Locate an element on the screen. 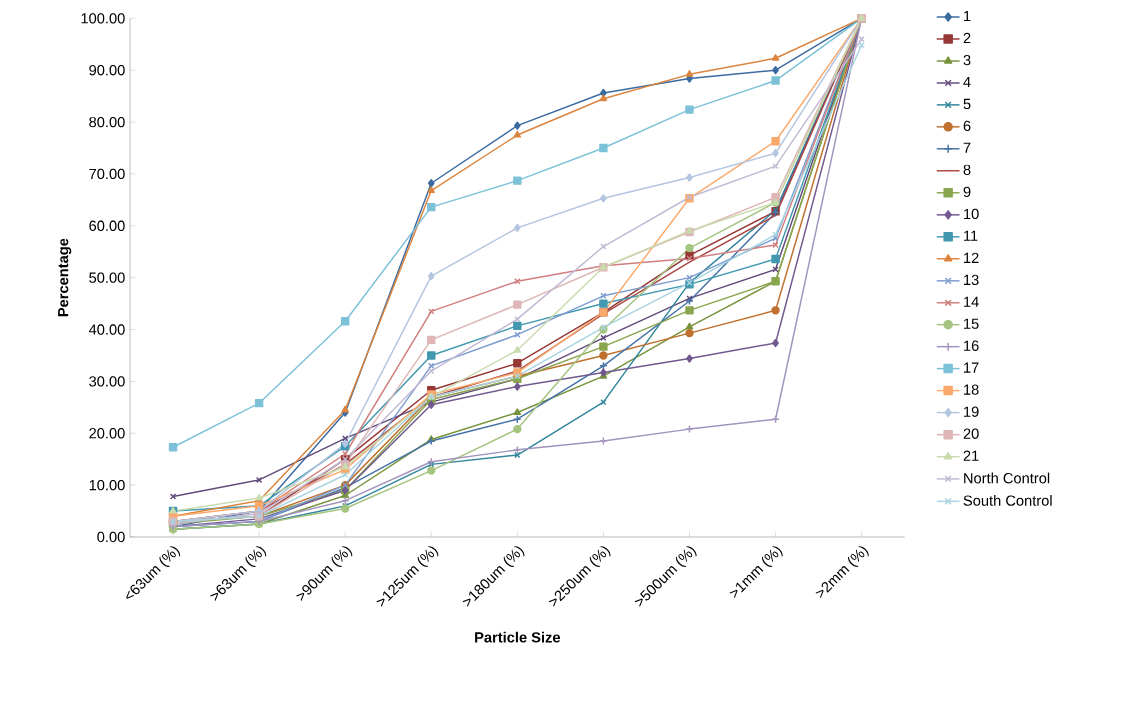 The height and width of the screenshot is (723, 1122). y-tick-label: 50.00 is located at coordinates (107, 277).